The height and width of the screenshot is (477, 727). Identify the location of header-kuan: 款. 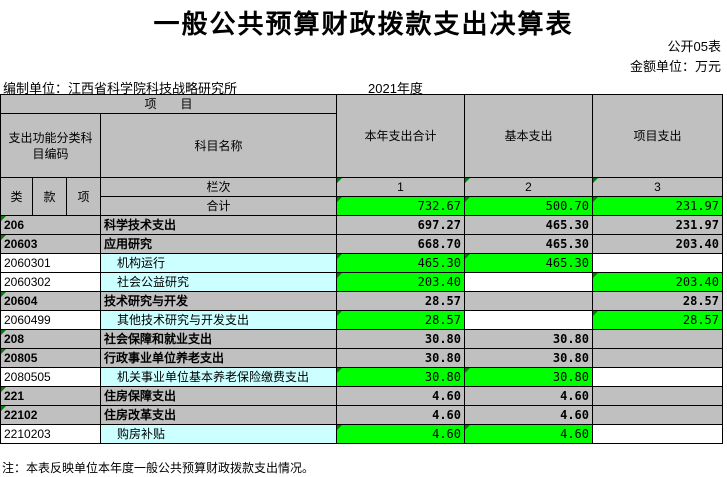
(49, 196).